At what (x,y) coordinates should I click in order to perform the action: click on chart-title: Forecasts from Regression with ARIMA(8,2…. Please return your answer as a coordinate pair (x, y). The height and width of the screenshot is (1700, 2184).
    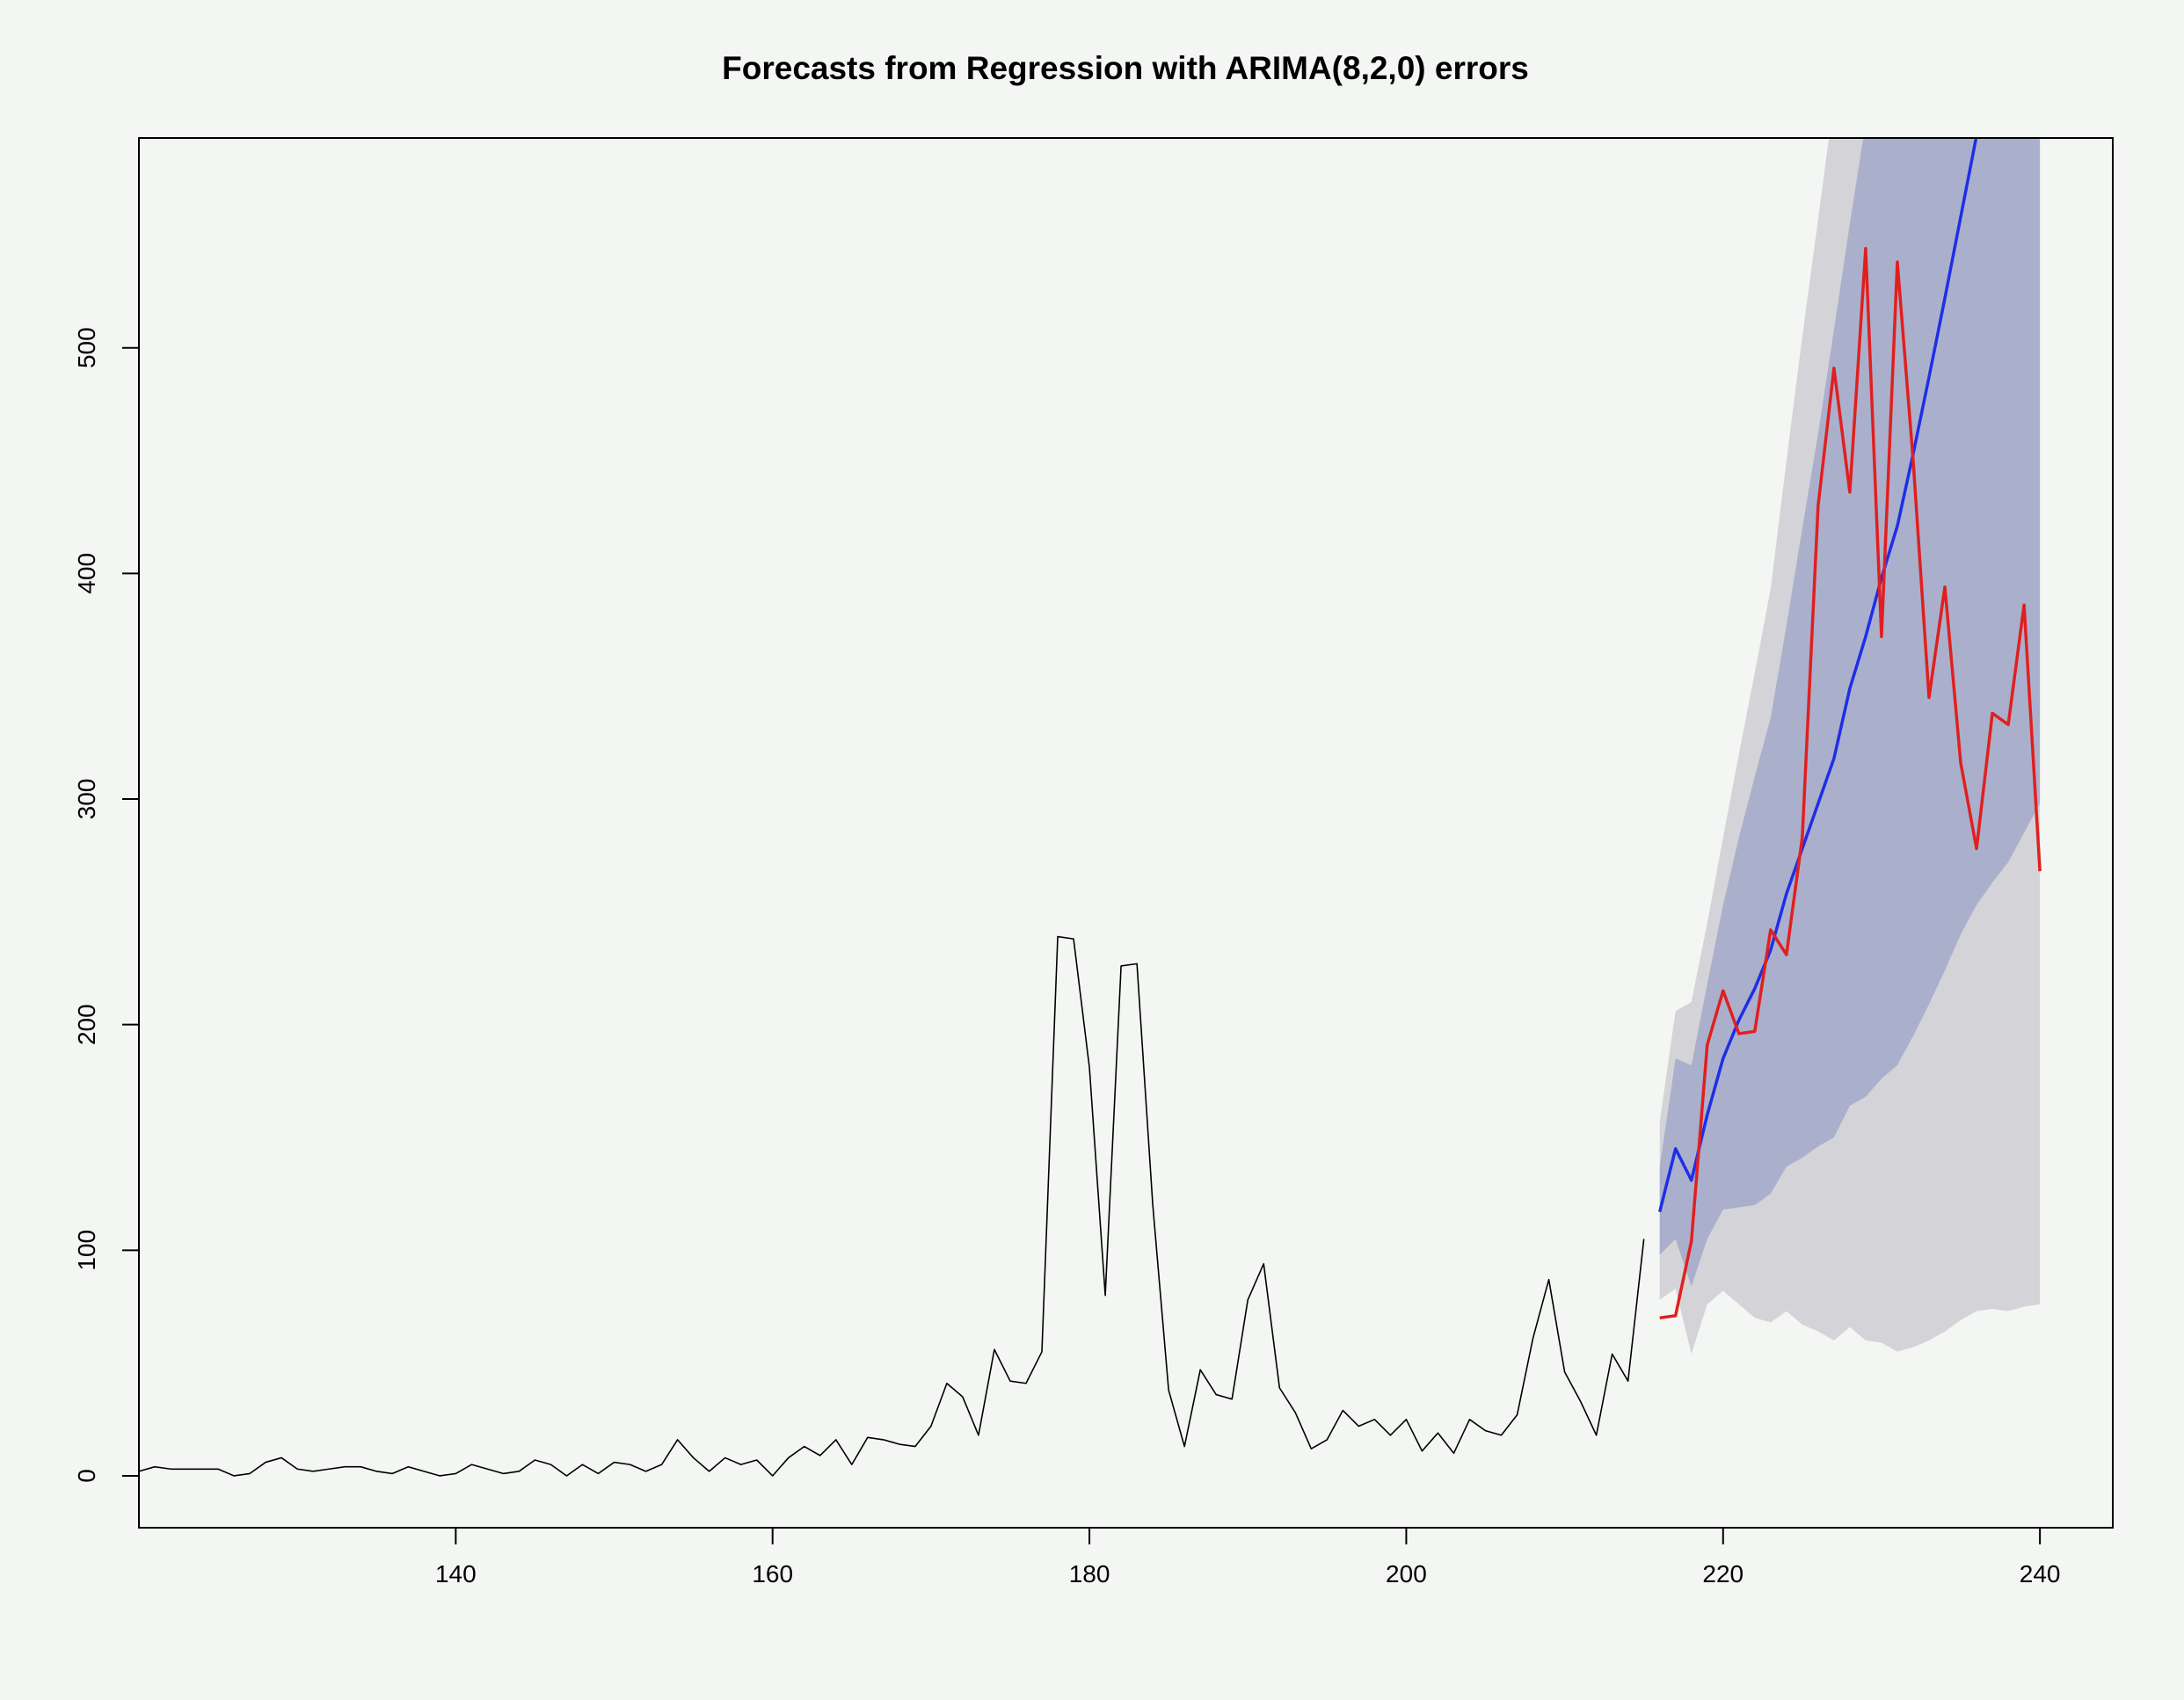
    Looking at the image, I should click on (1125, 68).